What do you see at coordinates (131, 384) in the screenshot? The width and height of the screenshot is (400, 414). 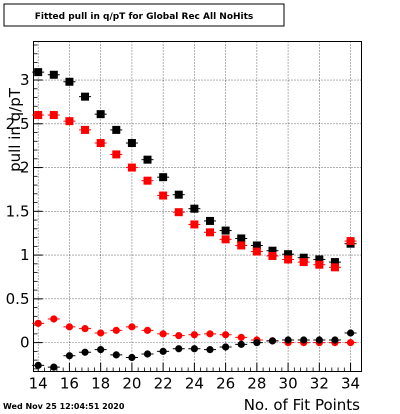 I see `x-tick-label: 20` at bounding box center [131, 384].